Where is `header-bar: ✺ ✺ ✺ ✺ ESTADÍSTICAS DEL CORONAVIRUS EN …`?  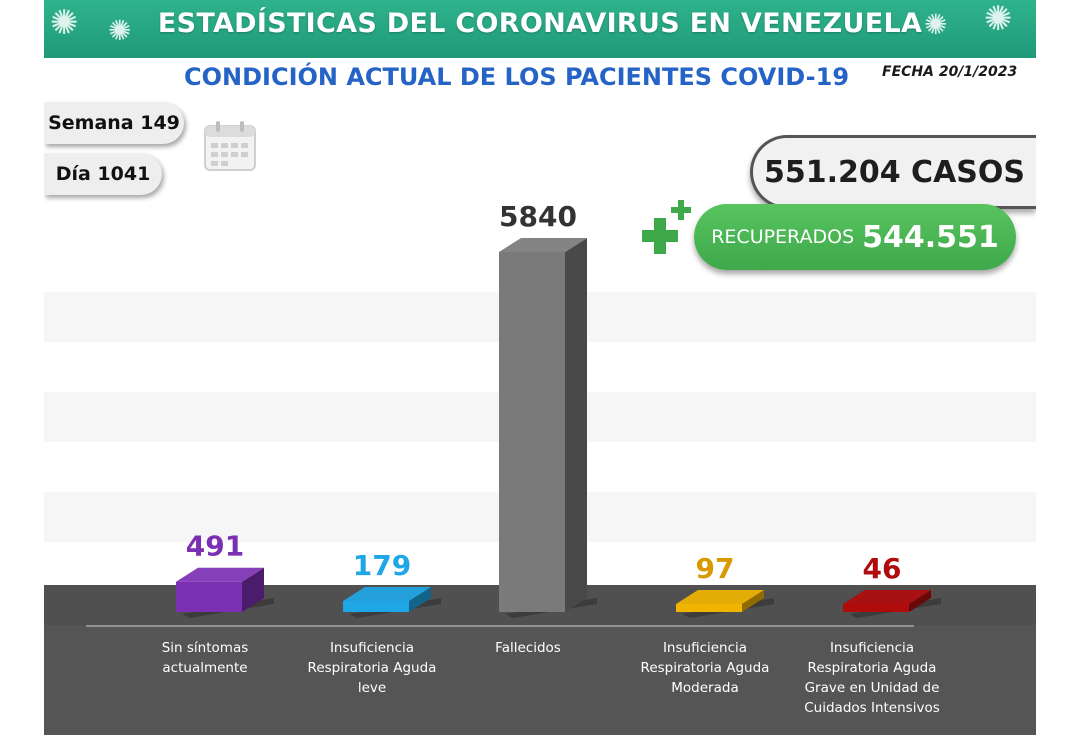 header-bar: ✺ ✺ ✺ ✺ ESTADÍSTICAS DEL CORONAVIRUS EN … is located at coordinates (540, 29).